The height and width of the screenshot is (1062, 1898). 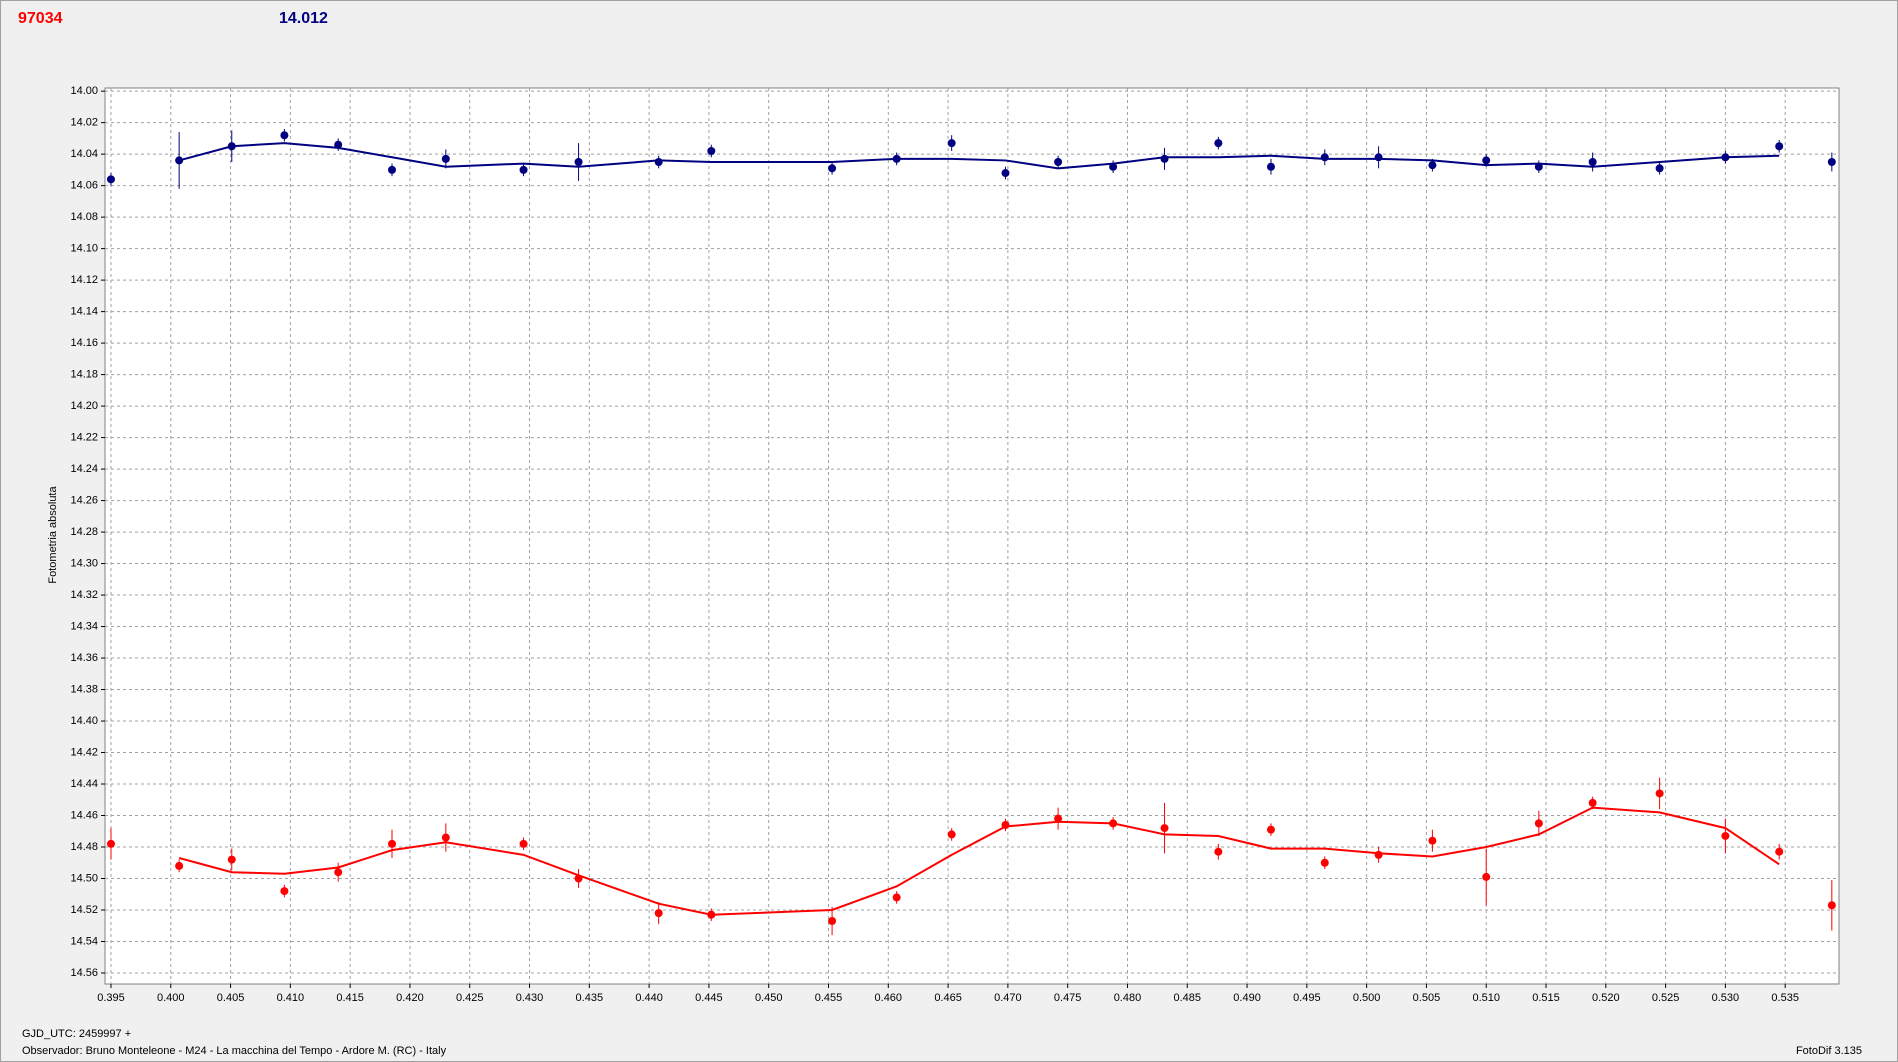 I want to click on y-tick-label: 14.16, so click(x=84, y=343).